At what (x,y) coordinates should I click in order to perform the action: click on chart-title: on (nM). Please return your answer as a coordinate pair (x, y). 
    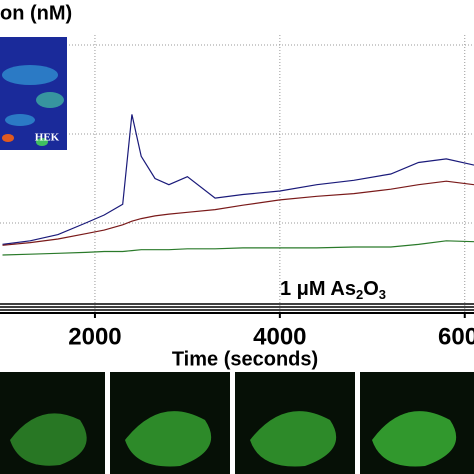
    Looking at the image, I should click on (36, 13).